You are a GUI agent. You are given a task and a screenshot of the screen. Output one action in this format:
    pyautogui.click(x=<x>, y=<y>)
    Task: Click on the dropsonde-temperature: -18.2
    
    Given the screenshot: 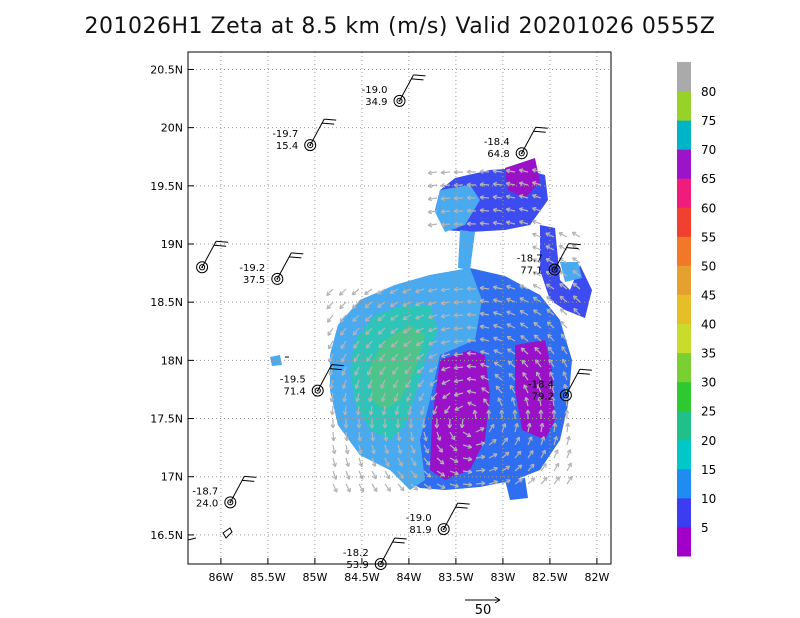 What is the action you would take?
    pyautogui.click(x=356, y=553)
    